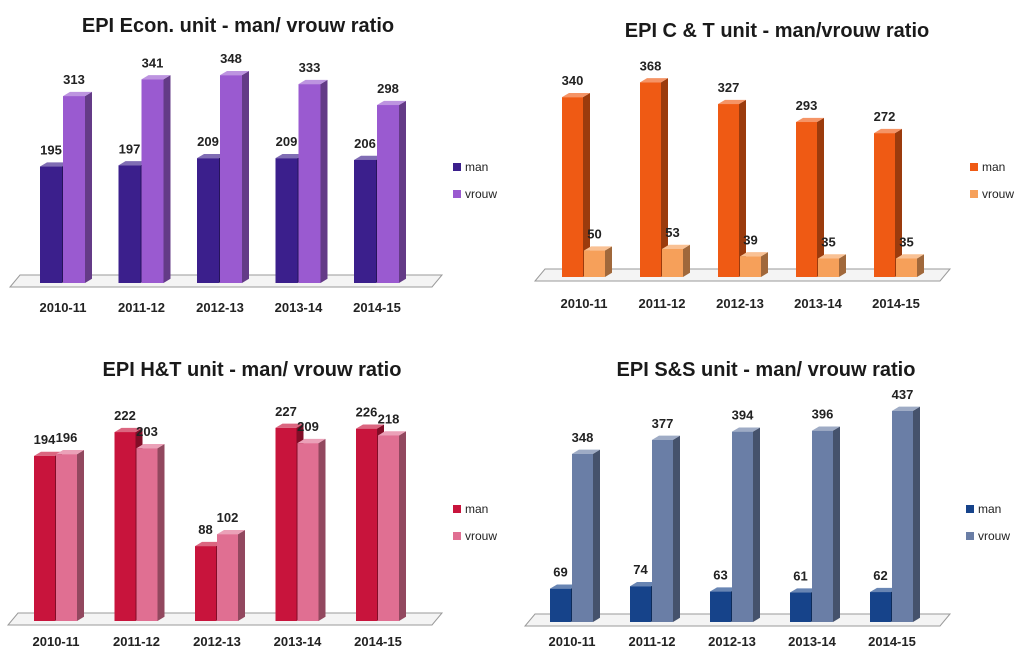 The image size is (1022, 651). What do you see at coordinates (475, 180) in the screenshot?
I see `legend: man vrouw` at bounding box center [475, 180].